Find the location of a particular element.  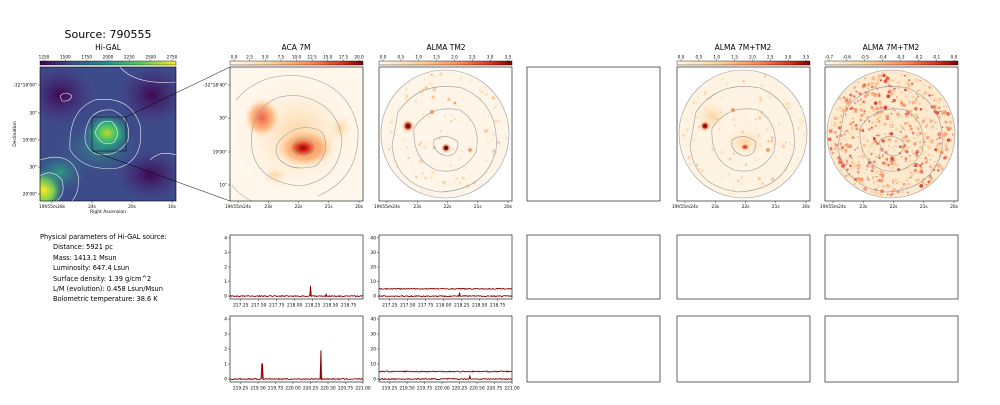

colorbar-tick-label: 10.0 is located at coordinates (297, 57).